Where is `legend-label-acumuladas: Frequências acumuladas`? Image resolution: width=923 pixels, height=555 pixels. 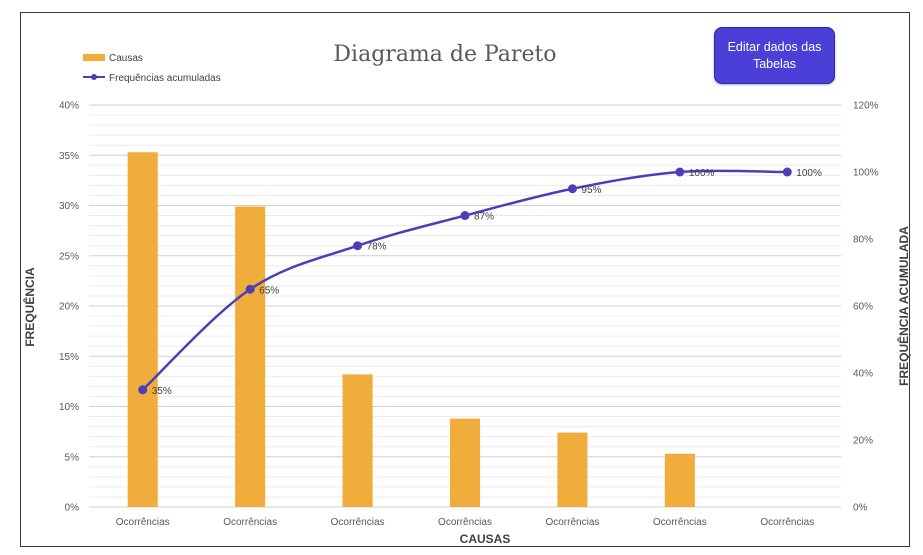
legend-label-acumuladas: Frequências acumuladas is located at coordinates (165, 78).